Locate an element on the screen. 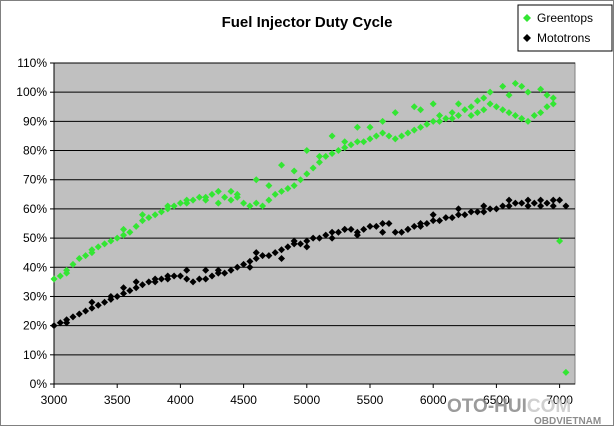 This screenshot has width=615, height=427. legend-label-mototrons: Mototrons is located at coordinates (563, 38).